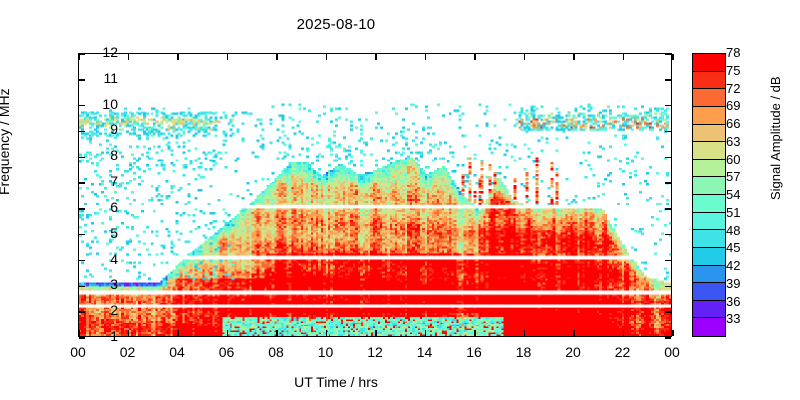  Describe the element at coordinates (733, 319) in the screenshot. I see `colorbar-tick-label: 33` at that location.